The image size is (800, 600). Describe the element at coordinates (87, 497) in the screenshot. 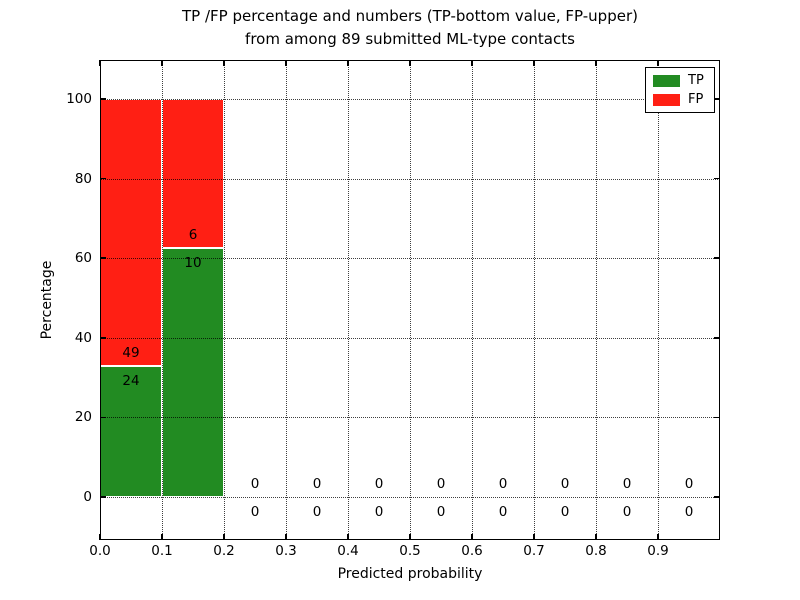

I see `y-tick-label-0: 0` at that location.